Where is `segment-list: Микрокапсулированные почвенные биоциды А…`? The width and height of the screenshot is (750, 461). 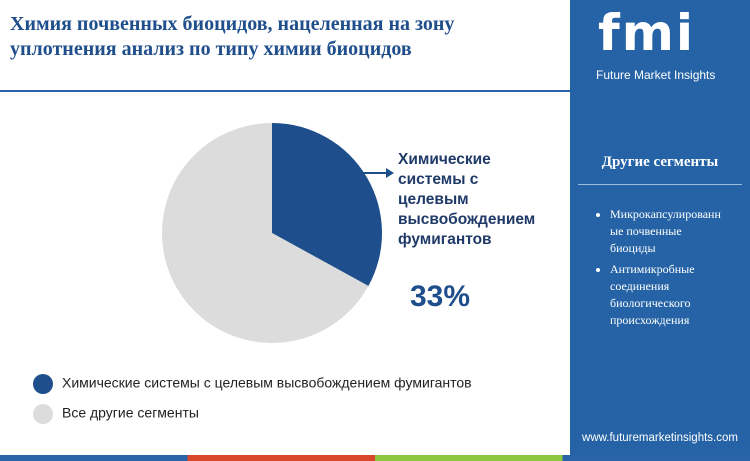 segment-list: Микрокапсулированные почвенные биоциды А… is located at coordinates (660, 269).